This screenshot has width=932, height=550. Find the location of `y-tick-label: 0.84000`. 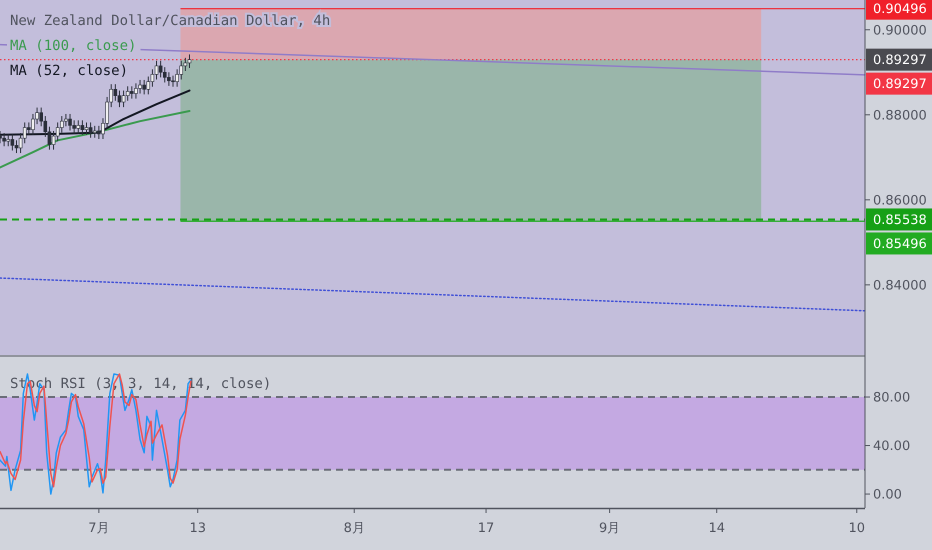

y-tick-label: 0.84000 is located at coordinates (900, 286).